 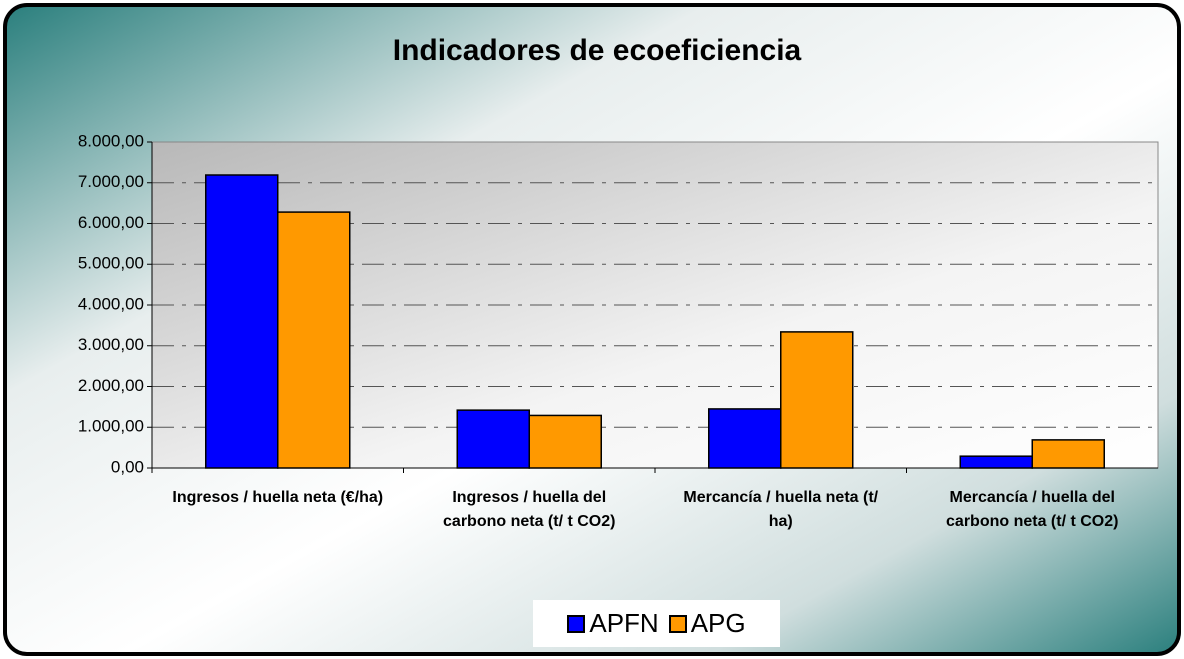 What do you see at coordinates (597, 50) in the screenshot?
I see `chart-title: Indicadores de ecoeficiencia` at bounding box center [597, 50].